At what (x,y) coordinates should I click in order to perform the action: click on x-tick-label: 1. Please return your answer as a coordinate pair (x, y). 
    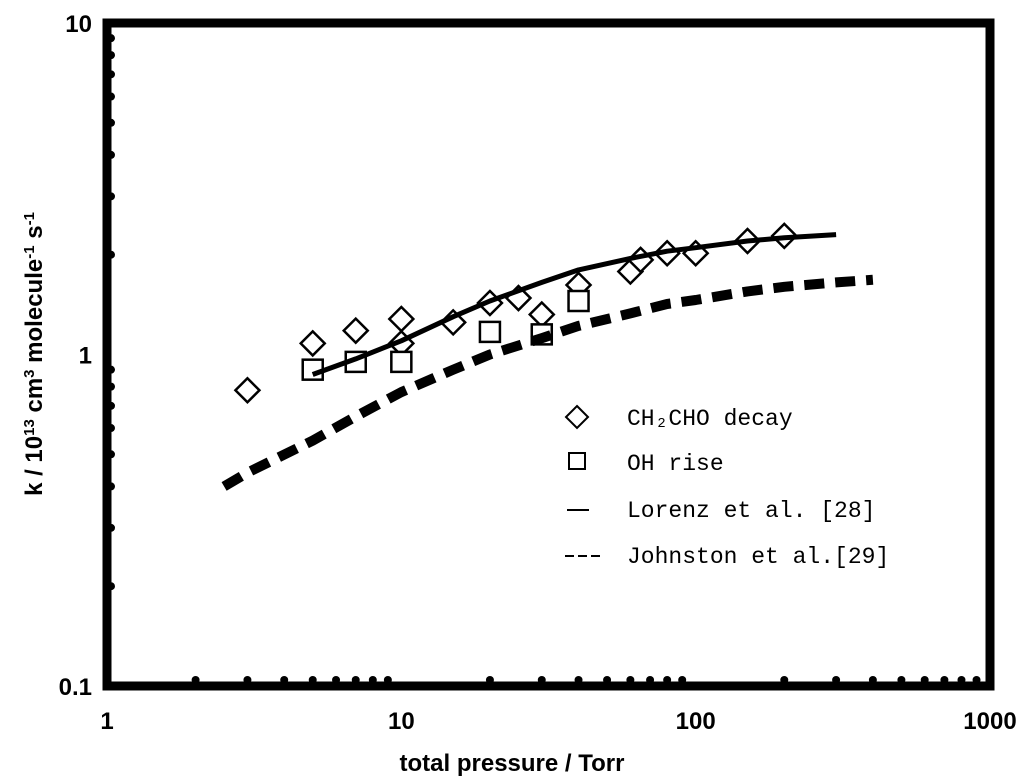
    Looking at the image, I should click on (106, 721).